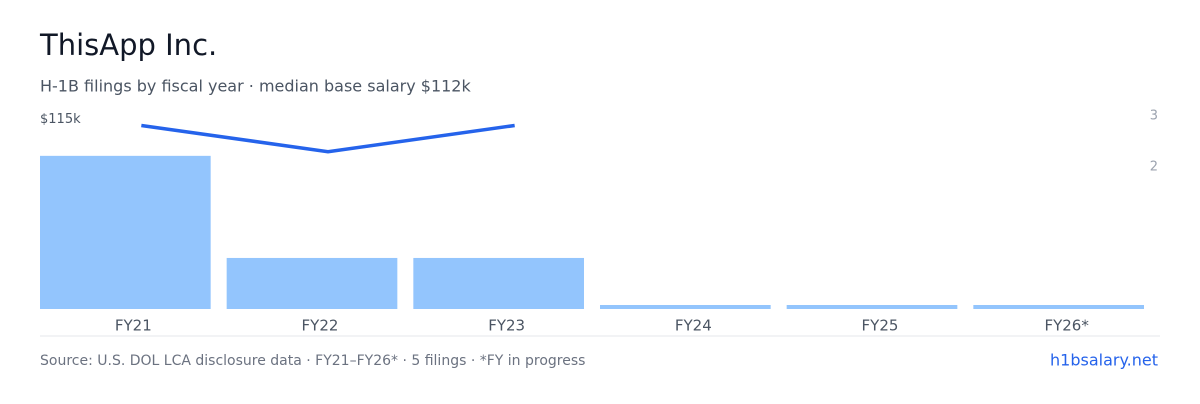  What do you see at coordinates (60, 119) in the screenshot?
I see `y-tick-label: $115k` at bounding box center [60, 119].